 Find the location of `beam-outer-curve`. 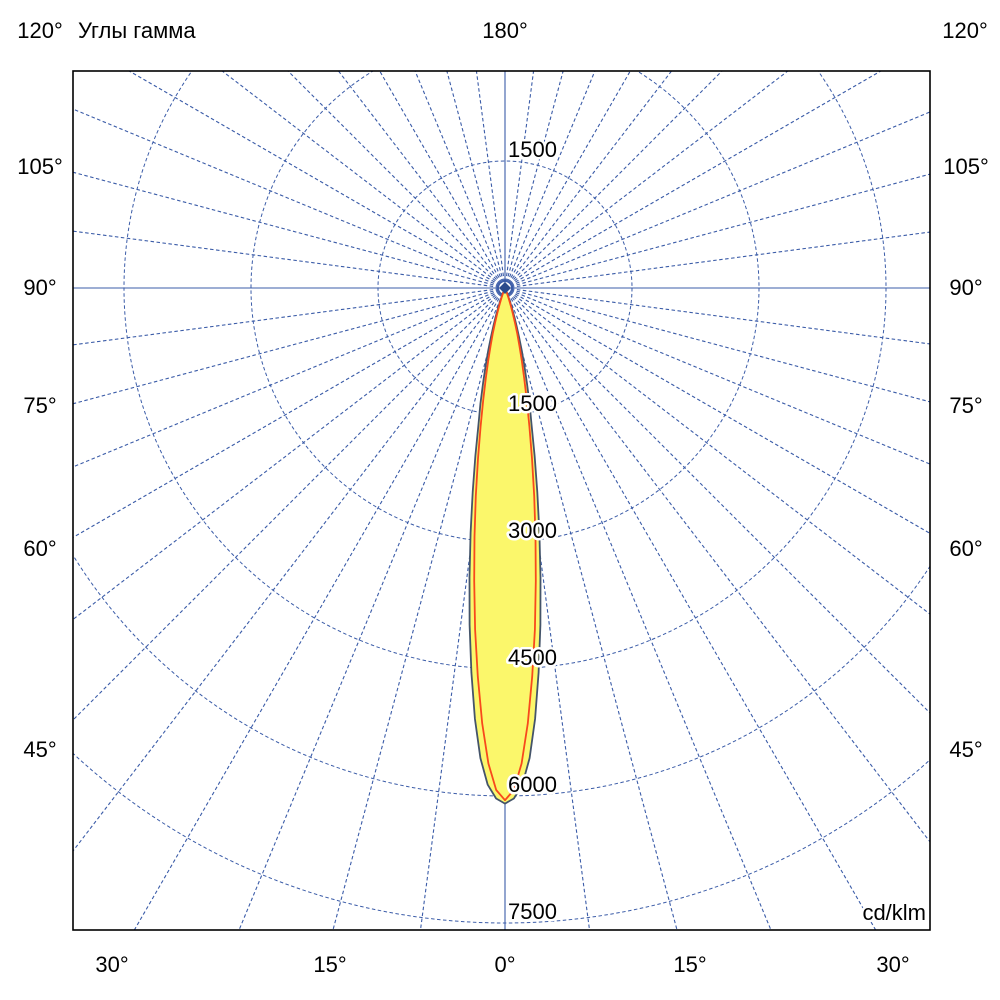

beam-outer-curve is located at coordinates (505, 546).